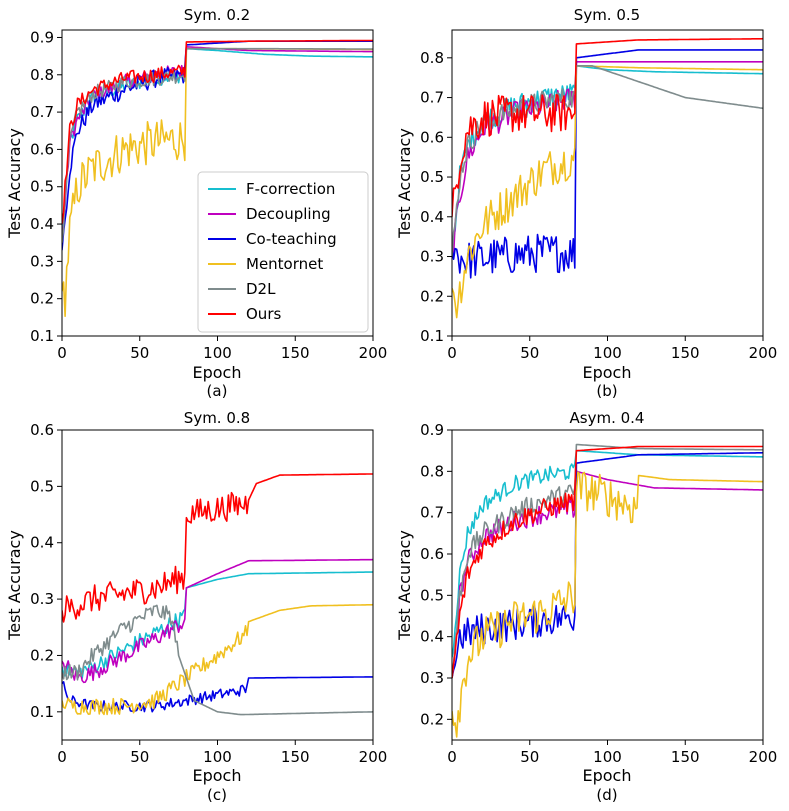 The image size is (789, 811). What do you see at coordinates (291, 239) in the screenshot?
I see `legend-label-co-teaching: Co-teaching` at bounding box center [291, 239].